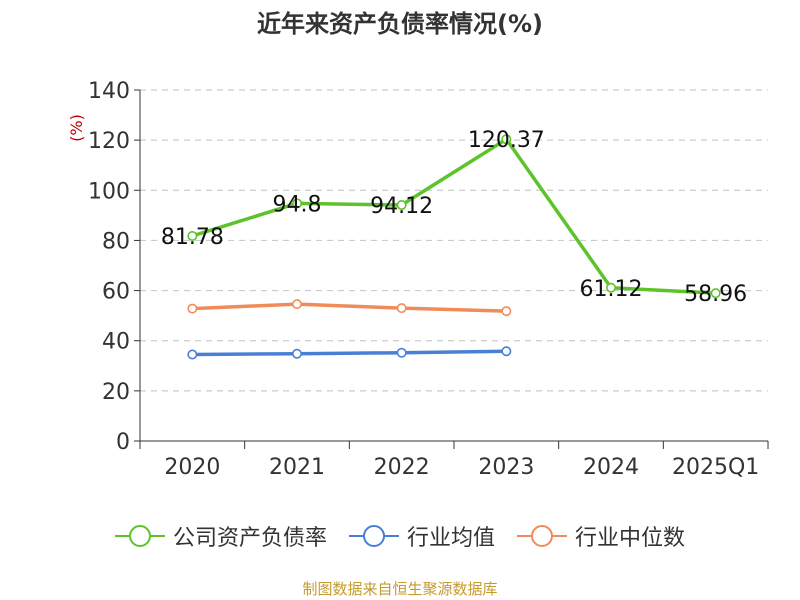 The image size is (800, 600). I want to click on x-tick-label-2022: 2022, so click(402, 467).